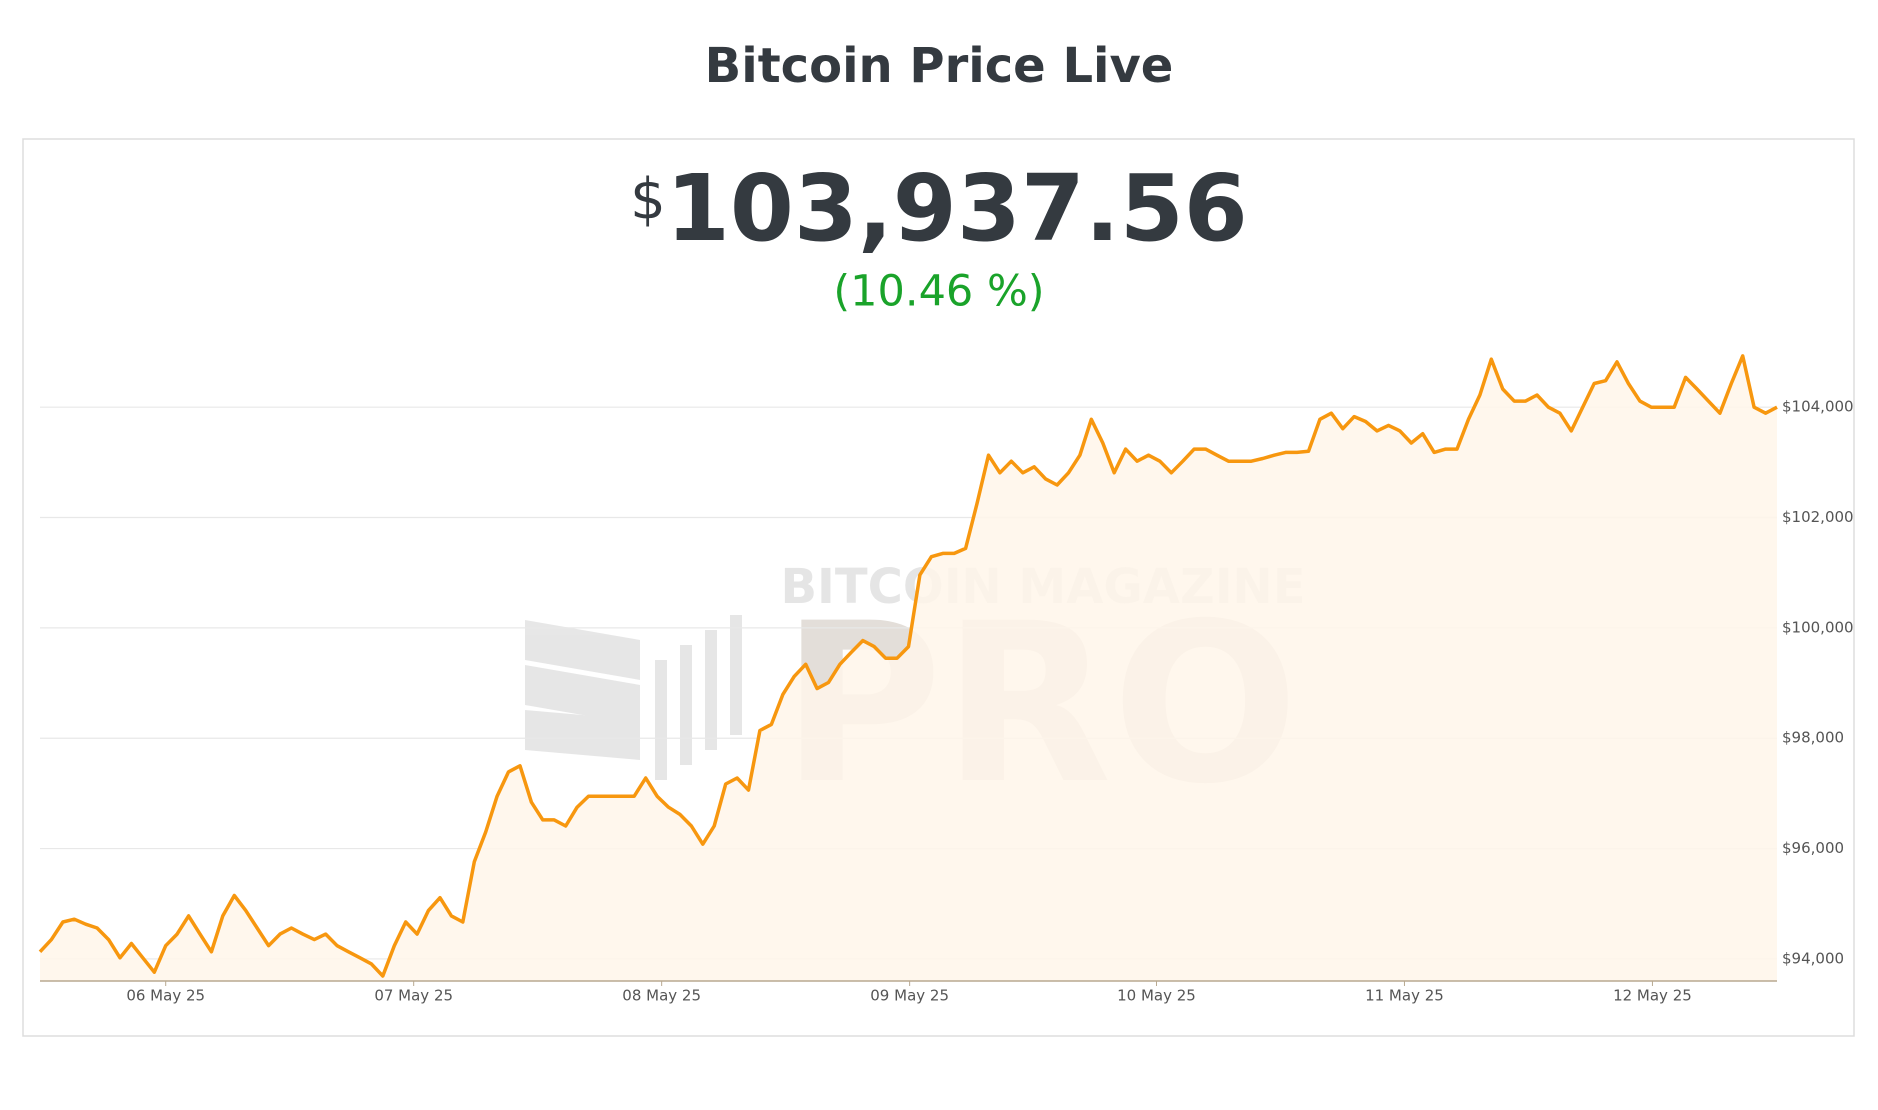  Describe the element at coordinates (1156, 996) in the screenshot. I see `x-tick-label: 10 May 25` at that location.